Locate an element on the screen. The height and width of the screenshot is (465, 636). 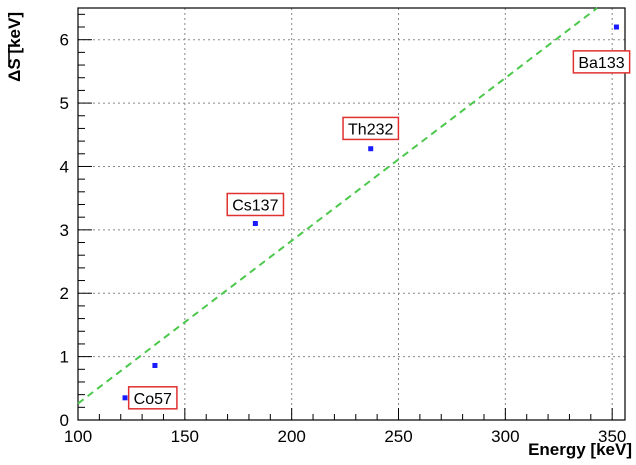
y-tick-label: 0 is located at coordinates (64, 420).